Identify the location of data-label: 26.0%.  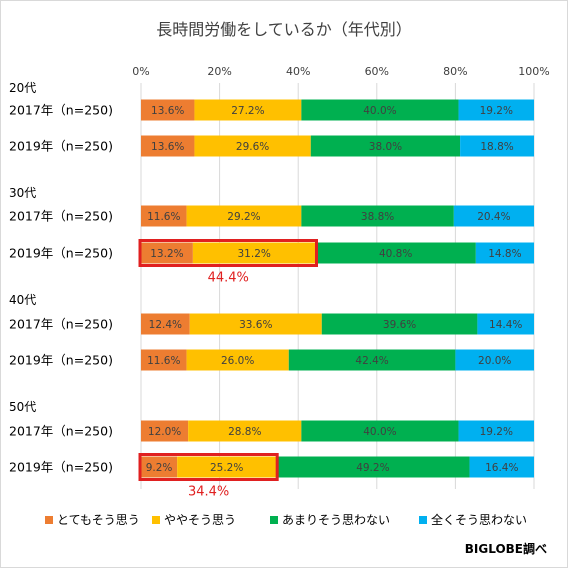
(237, 361).